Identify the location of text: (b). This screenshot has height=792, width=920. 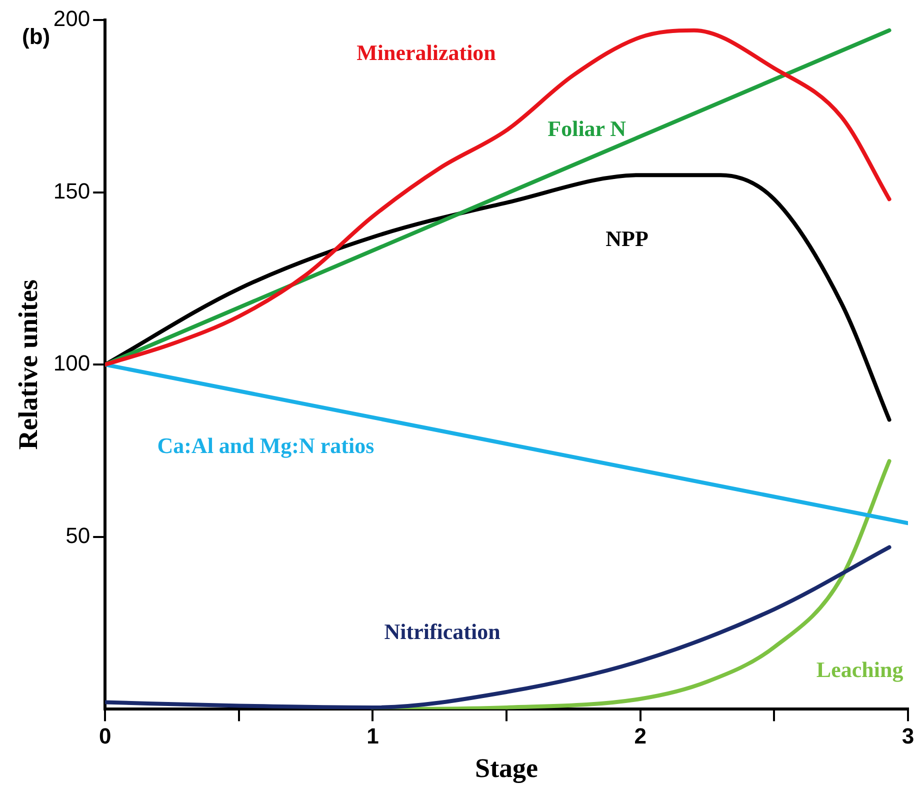
(36, 37).